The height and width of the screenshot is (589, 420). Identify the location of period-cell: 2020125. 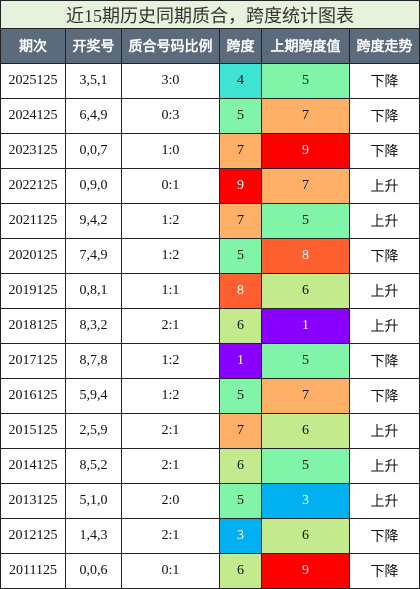
(33, 256).